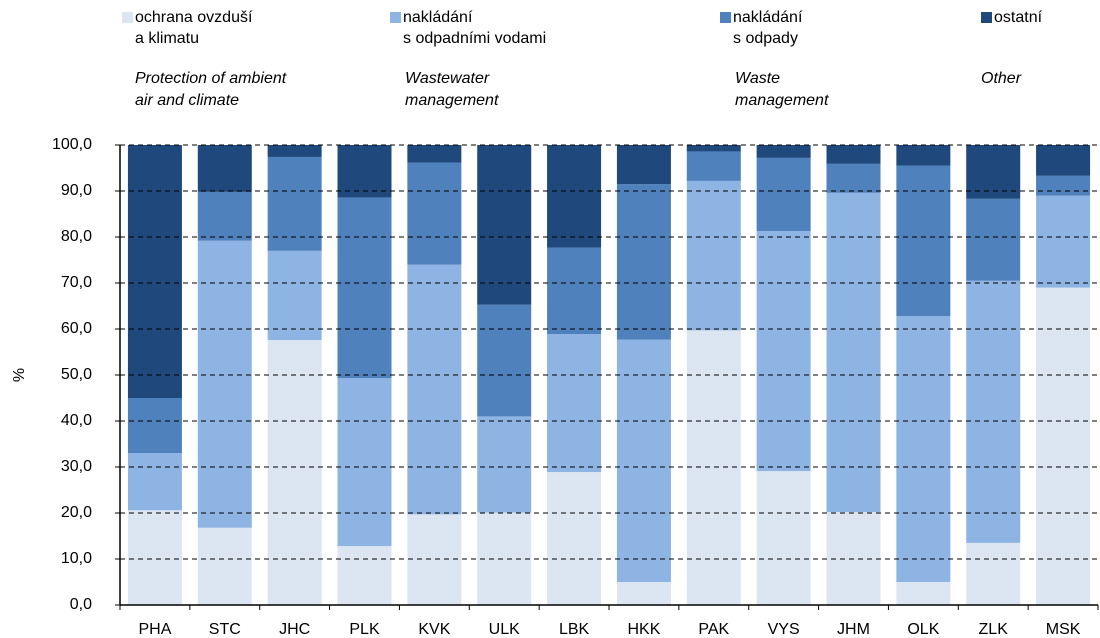  I want to click on y-tick-label: 30,0, so click(76, 466).